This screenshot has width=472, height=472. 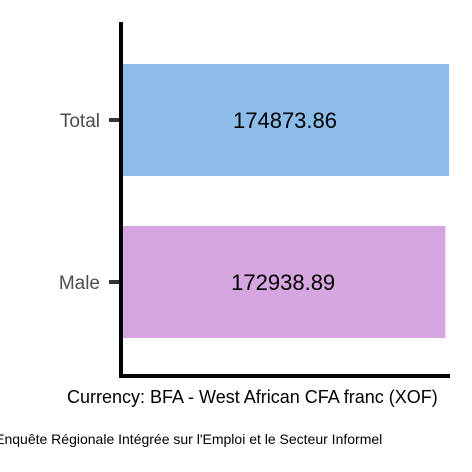 What do you see at coordinates (79, 283) in the screenshot?
I see `y-tick-label-male: Male` at bounding box center [79, 283].